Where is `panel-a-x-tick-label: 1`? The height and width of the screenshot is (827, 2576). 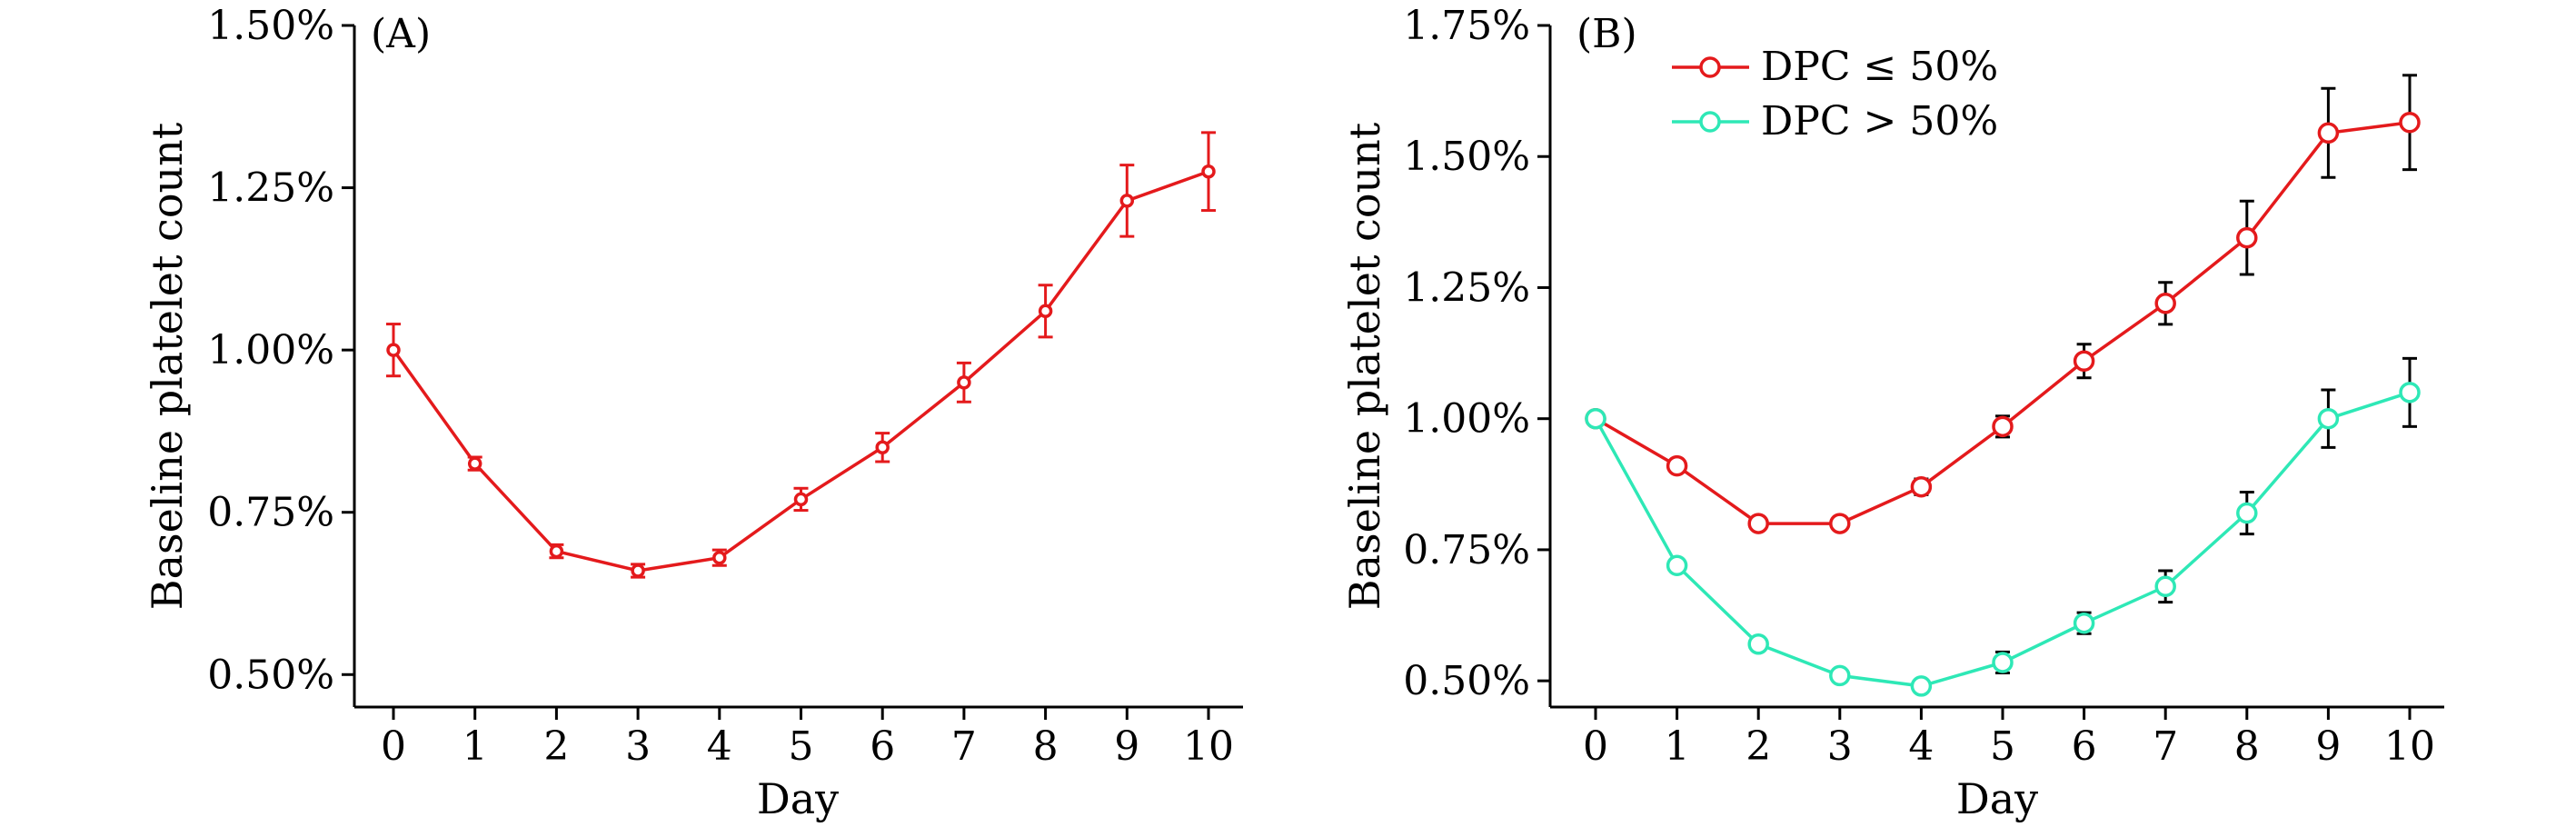
panel-a-x-tick-label: 1 is located at coordinates (475, 746).